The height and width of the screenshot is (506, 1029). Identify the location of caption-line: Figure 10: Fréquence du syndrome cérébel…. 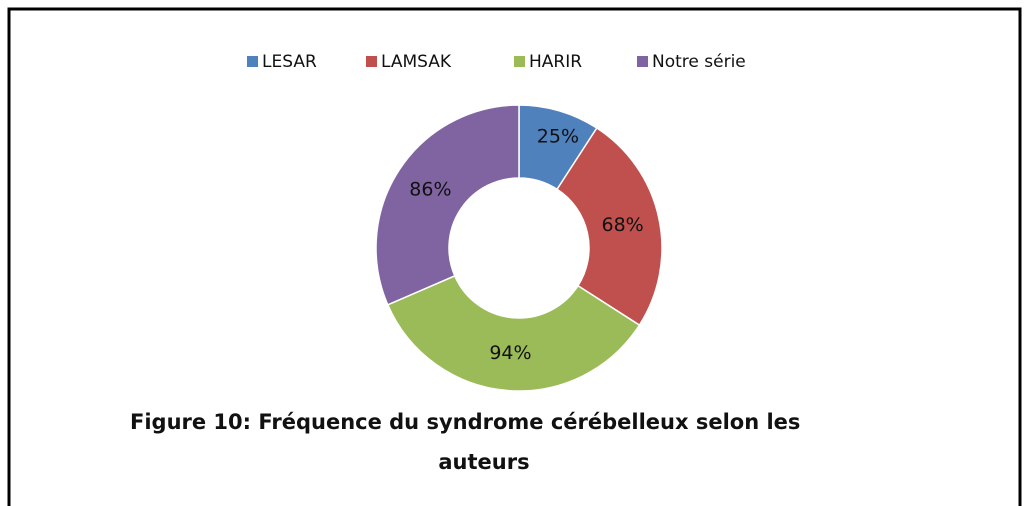
(465, 422).